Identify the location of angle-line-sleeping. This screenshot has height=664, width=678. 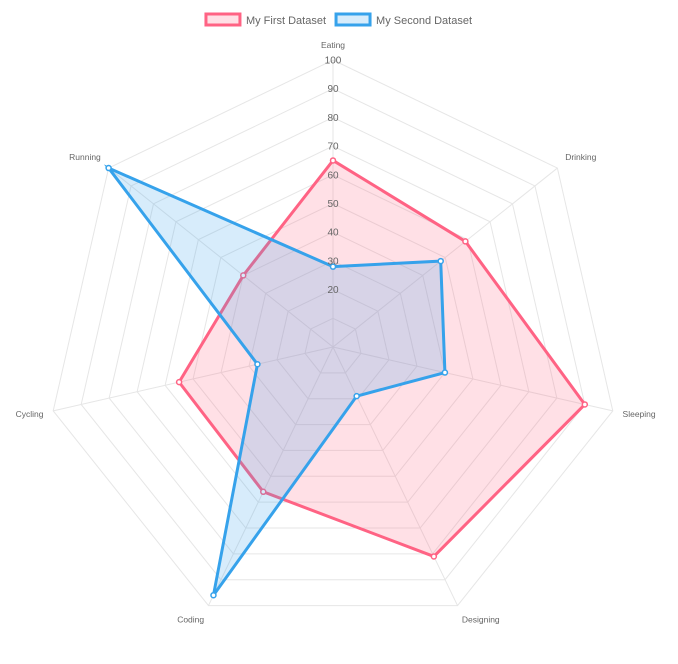
(472, 379).